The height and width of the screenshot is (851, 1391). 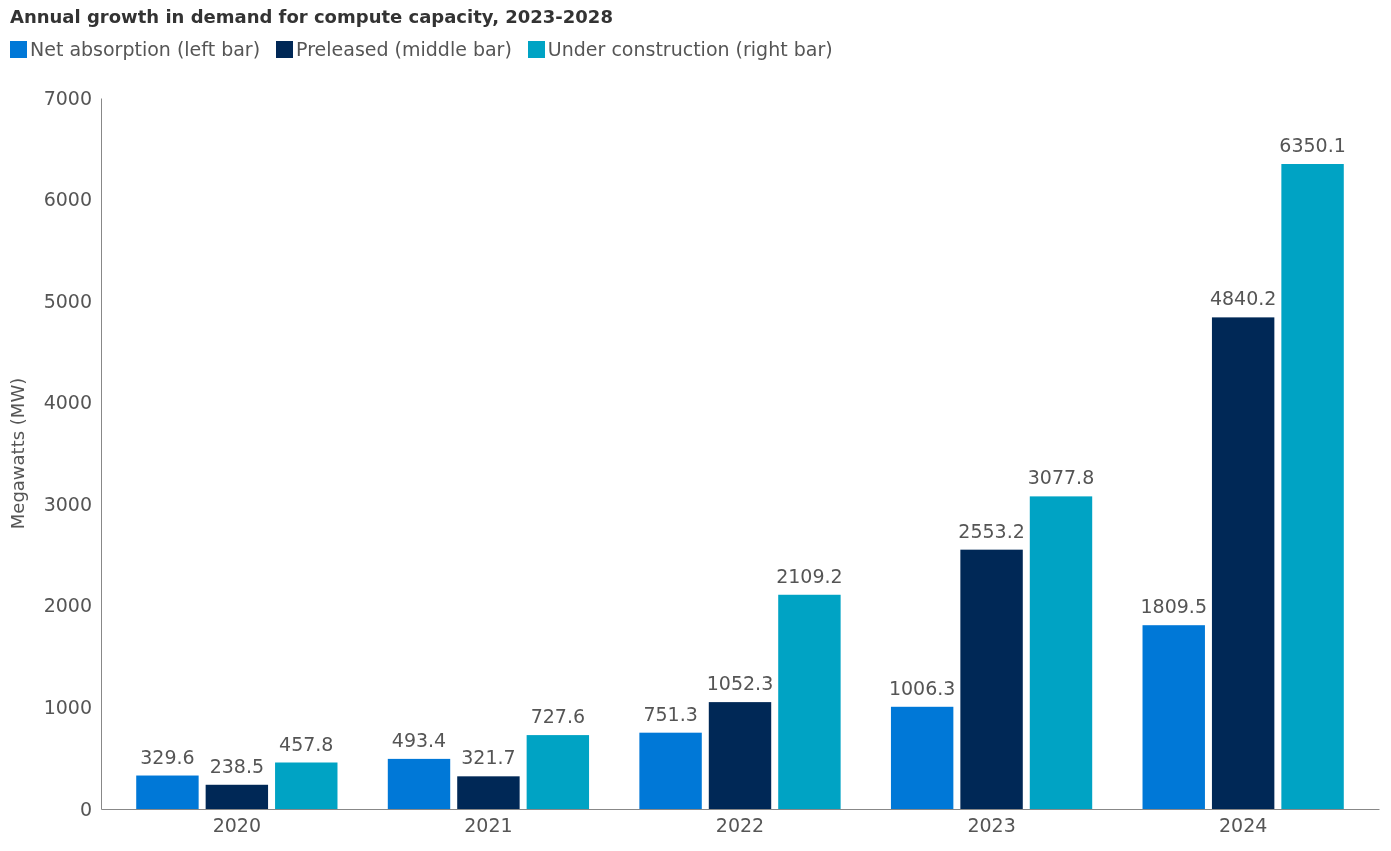 I want to click on x-tick-label: 2020, so click(x=237, y=825).